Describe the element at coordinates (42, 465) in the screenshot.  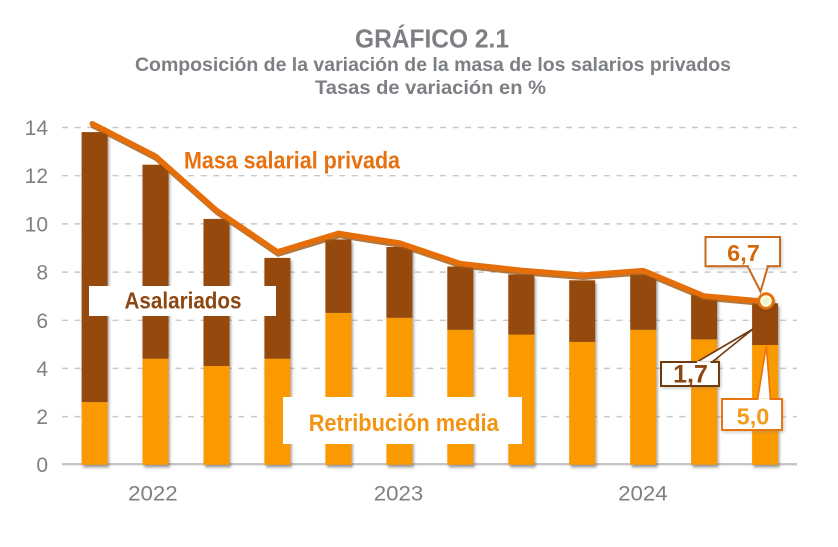
I see `svg-text: 0` at that location.